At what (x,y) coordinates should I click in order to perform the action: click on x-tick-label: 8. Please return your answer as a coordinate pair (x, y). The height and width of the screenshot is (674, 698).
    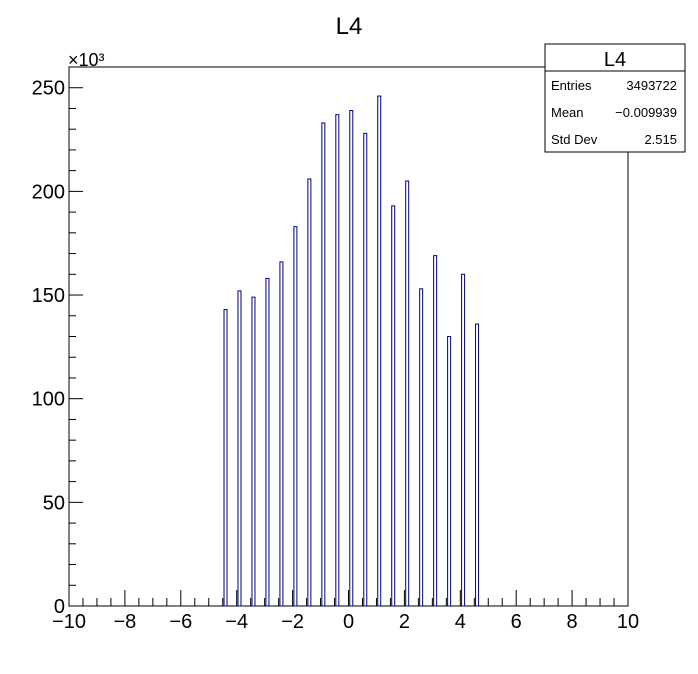
    Looking at the image, I should click on (572, 622).